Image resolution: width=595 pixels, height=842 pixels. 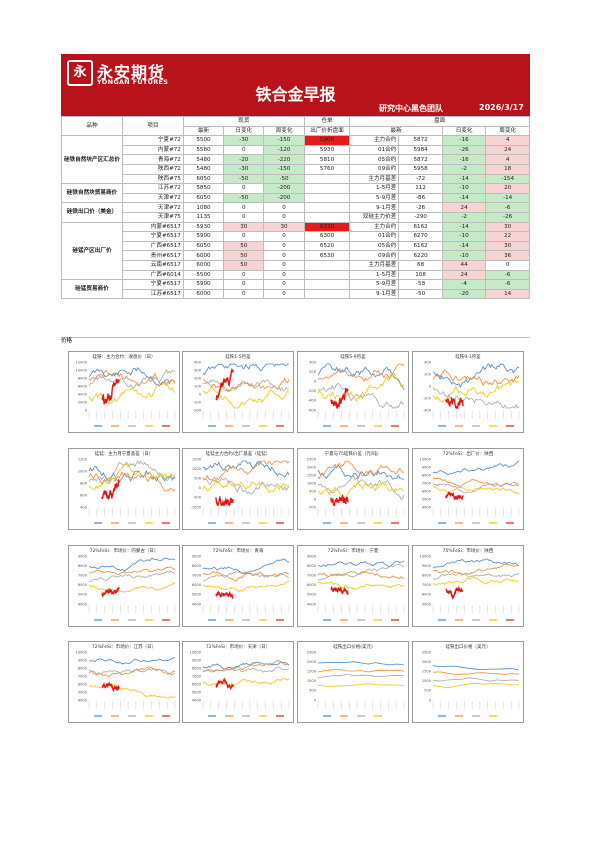 I want to click on header-ex-factory: 出厂价折盘面, so click(x=327, y=131).